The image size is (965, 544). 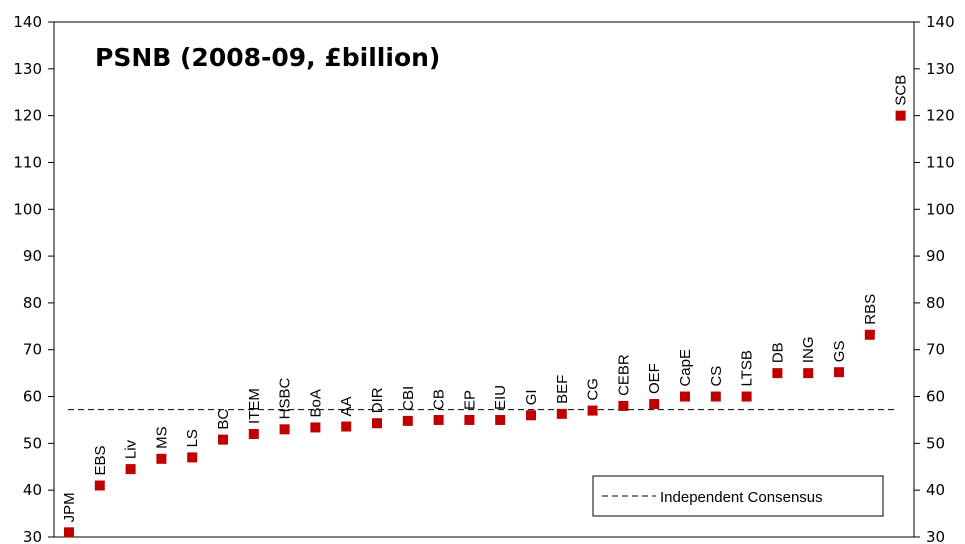 What do you see at coordinates (223, 439) in the screenshot?
I see `data-point-bc` at bounding box center [223, 439].